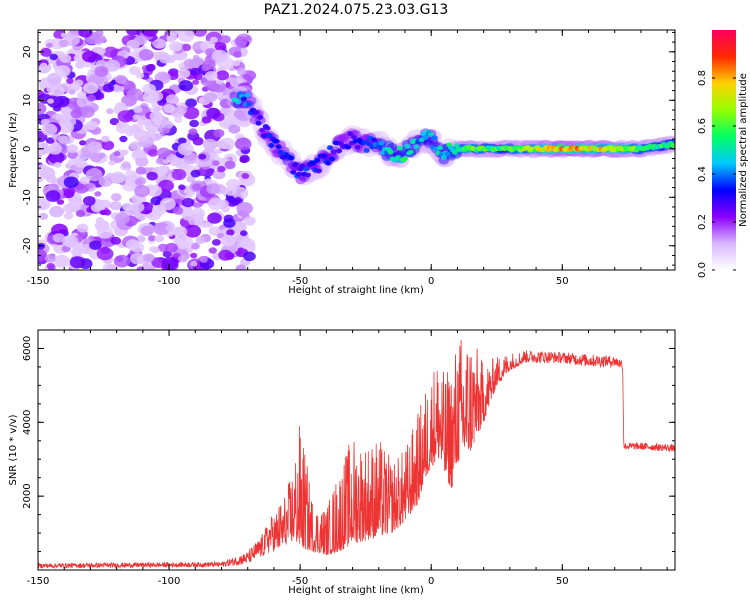 The width and height of the screenshot is (750, 600). I want to click on colorbar-label: Normalized spectral amplitude, so click(743, 150).